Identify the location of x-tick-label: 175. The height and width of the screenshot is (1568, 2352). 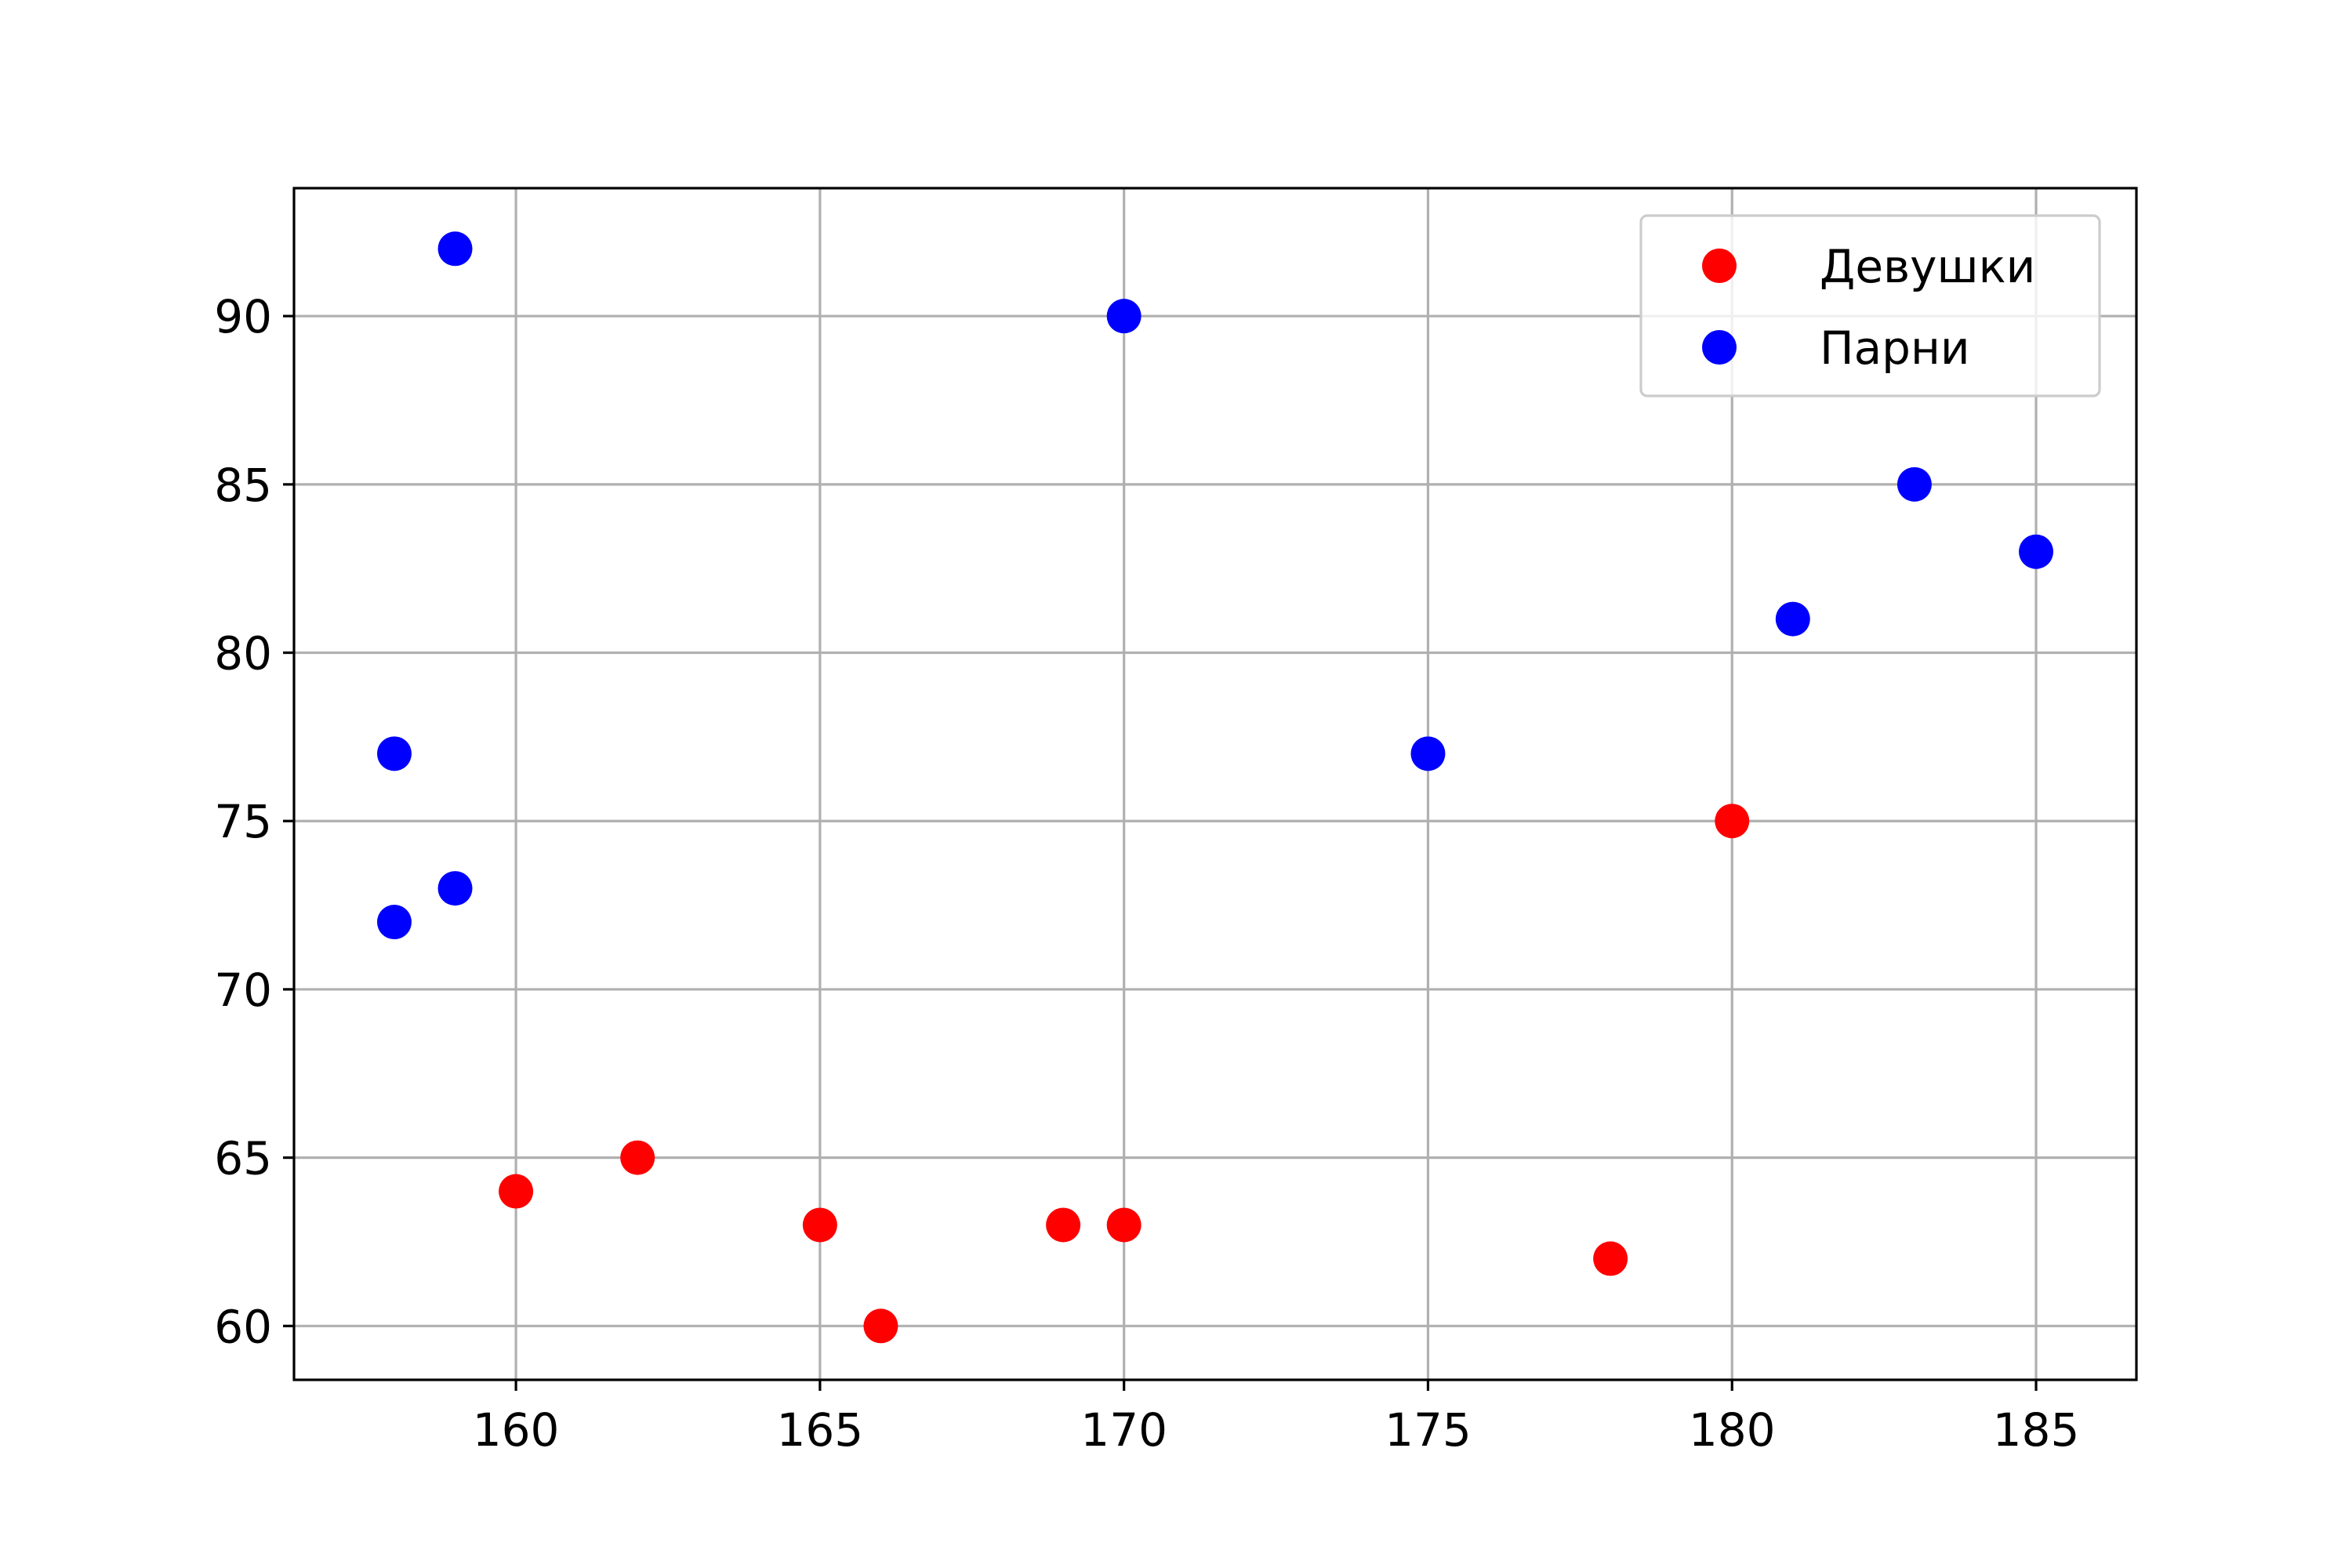
(1428, 1430).